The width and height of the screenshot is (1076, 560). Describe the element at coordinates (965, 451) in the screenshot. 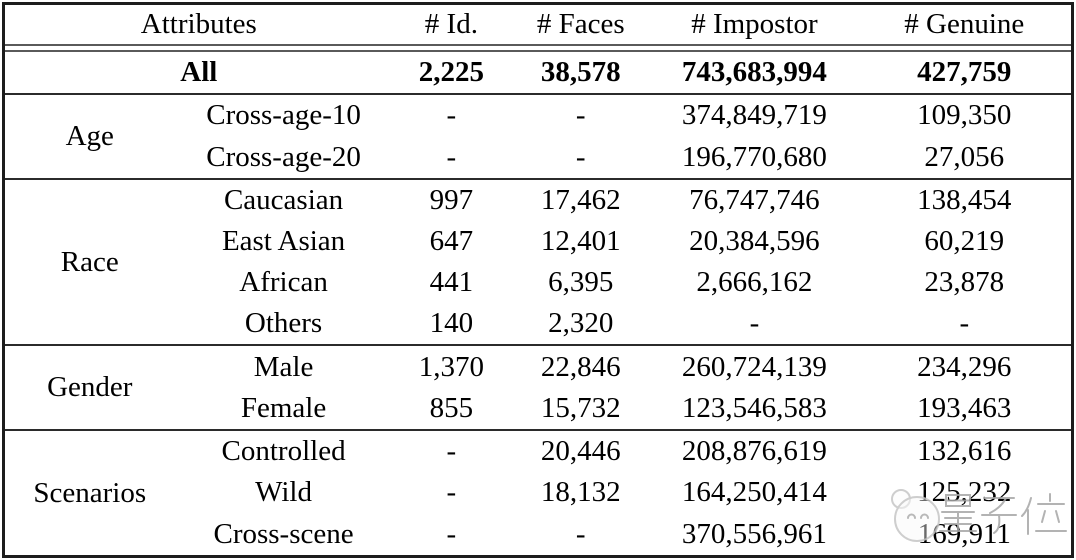

I see `cell-genuine: 132,616` at that location.